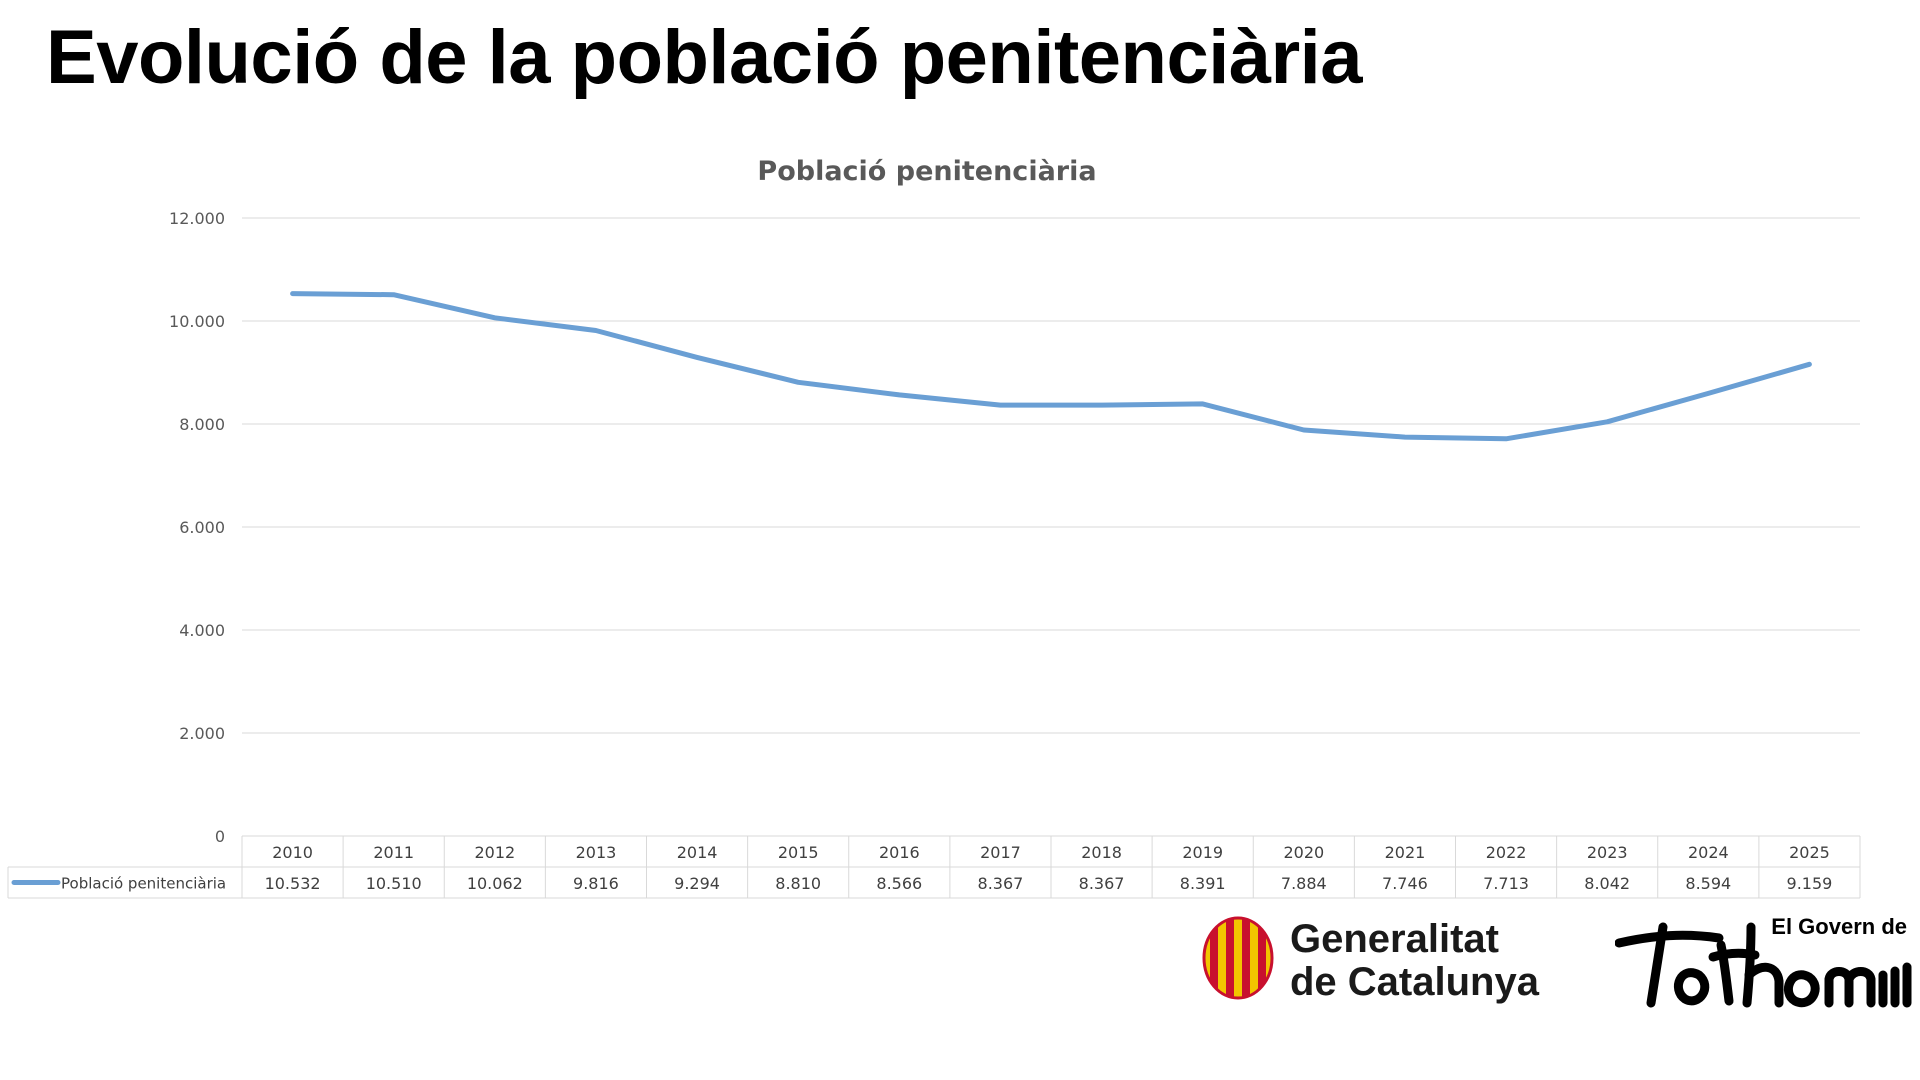 Image resolution: width=1920 pixels, height=1080 pixels. Describe the element at coordinates (202, 630) in the screenshot. I see `y-tick-label: 4.000` at that location.